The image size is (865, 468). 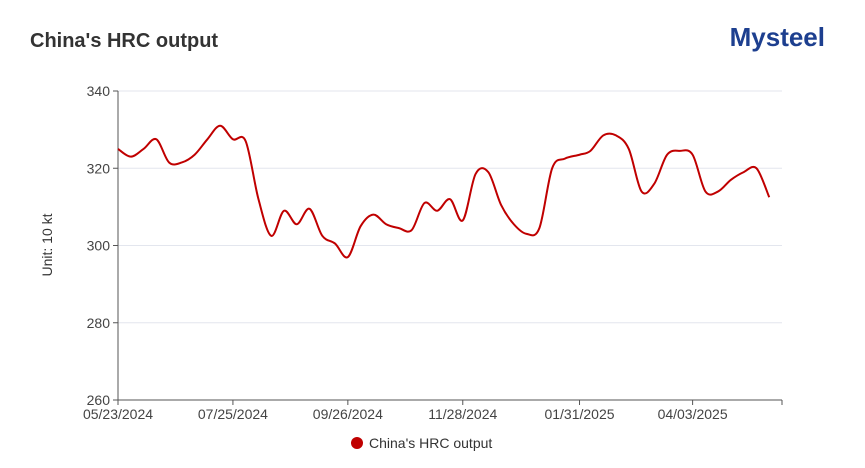 I want to click on y-tick-label: 280, so click(x=99, y=323).